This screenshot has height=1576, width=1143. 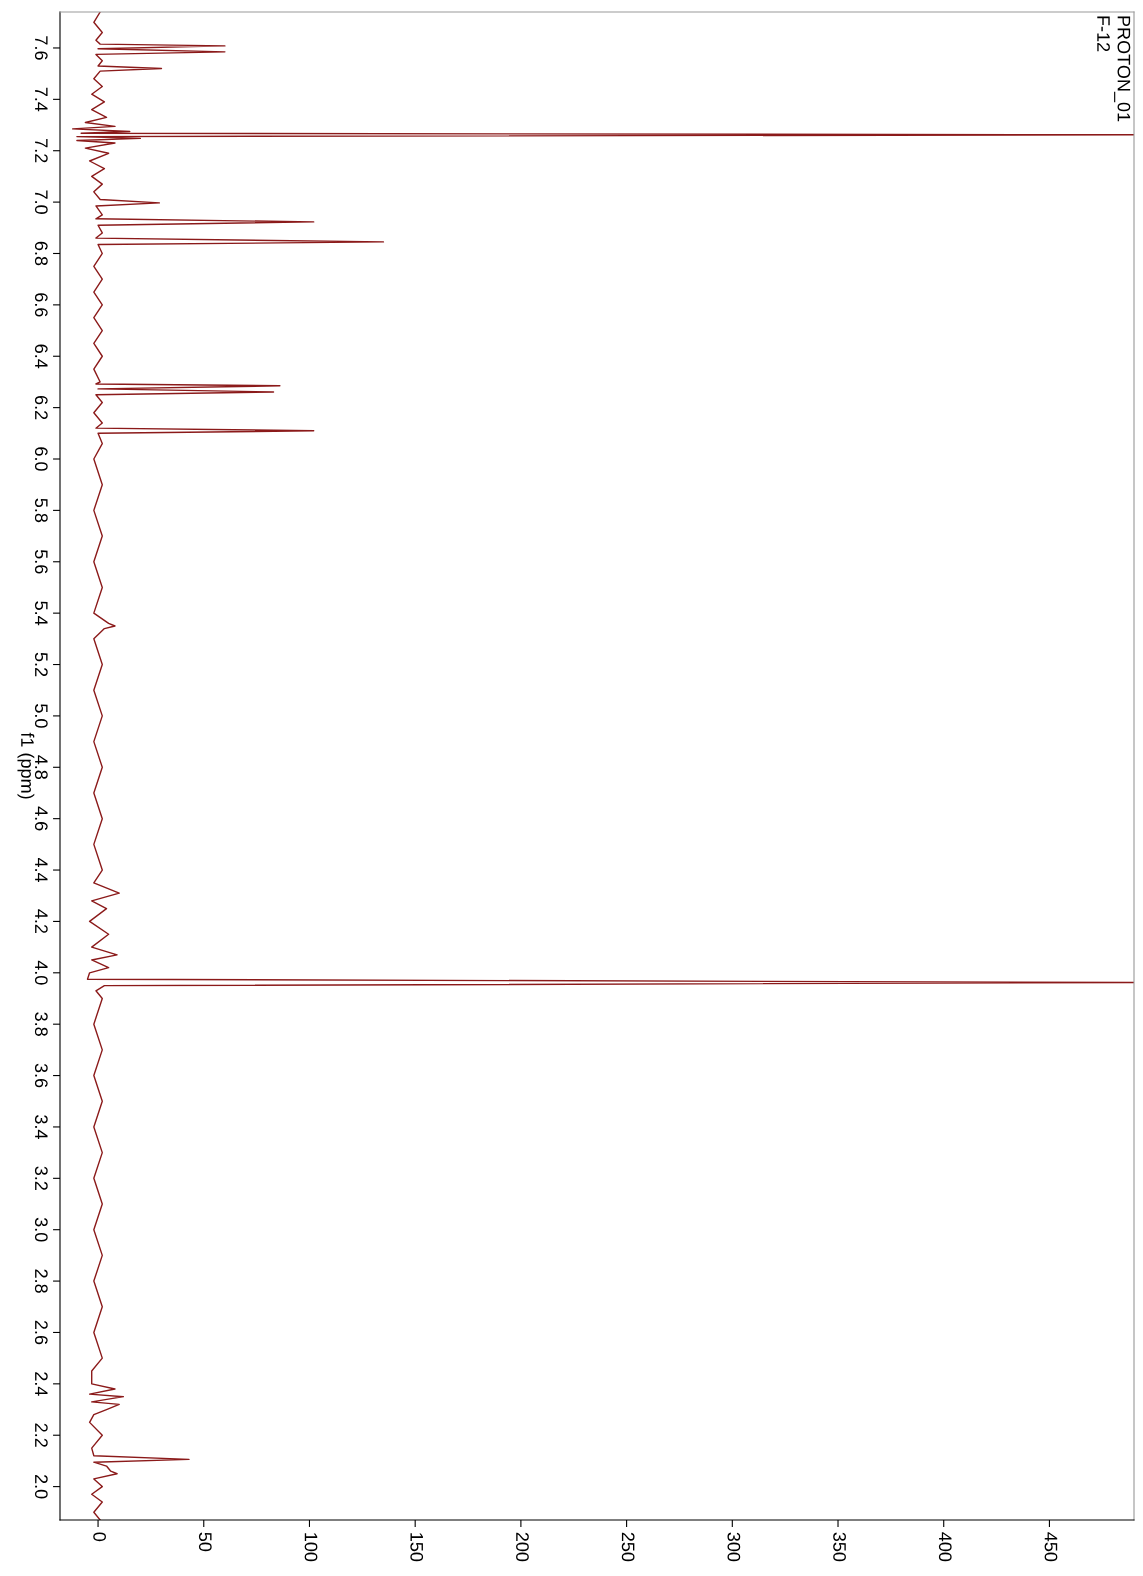 I want to click on y-tick-label: 2.0, so click(x=41, y=1486).